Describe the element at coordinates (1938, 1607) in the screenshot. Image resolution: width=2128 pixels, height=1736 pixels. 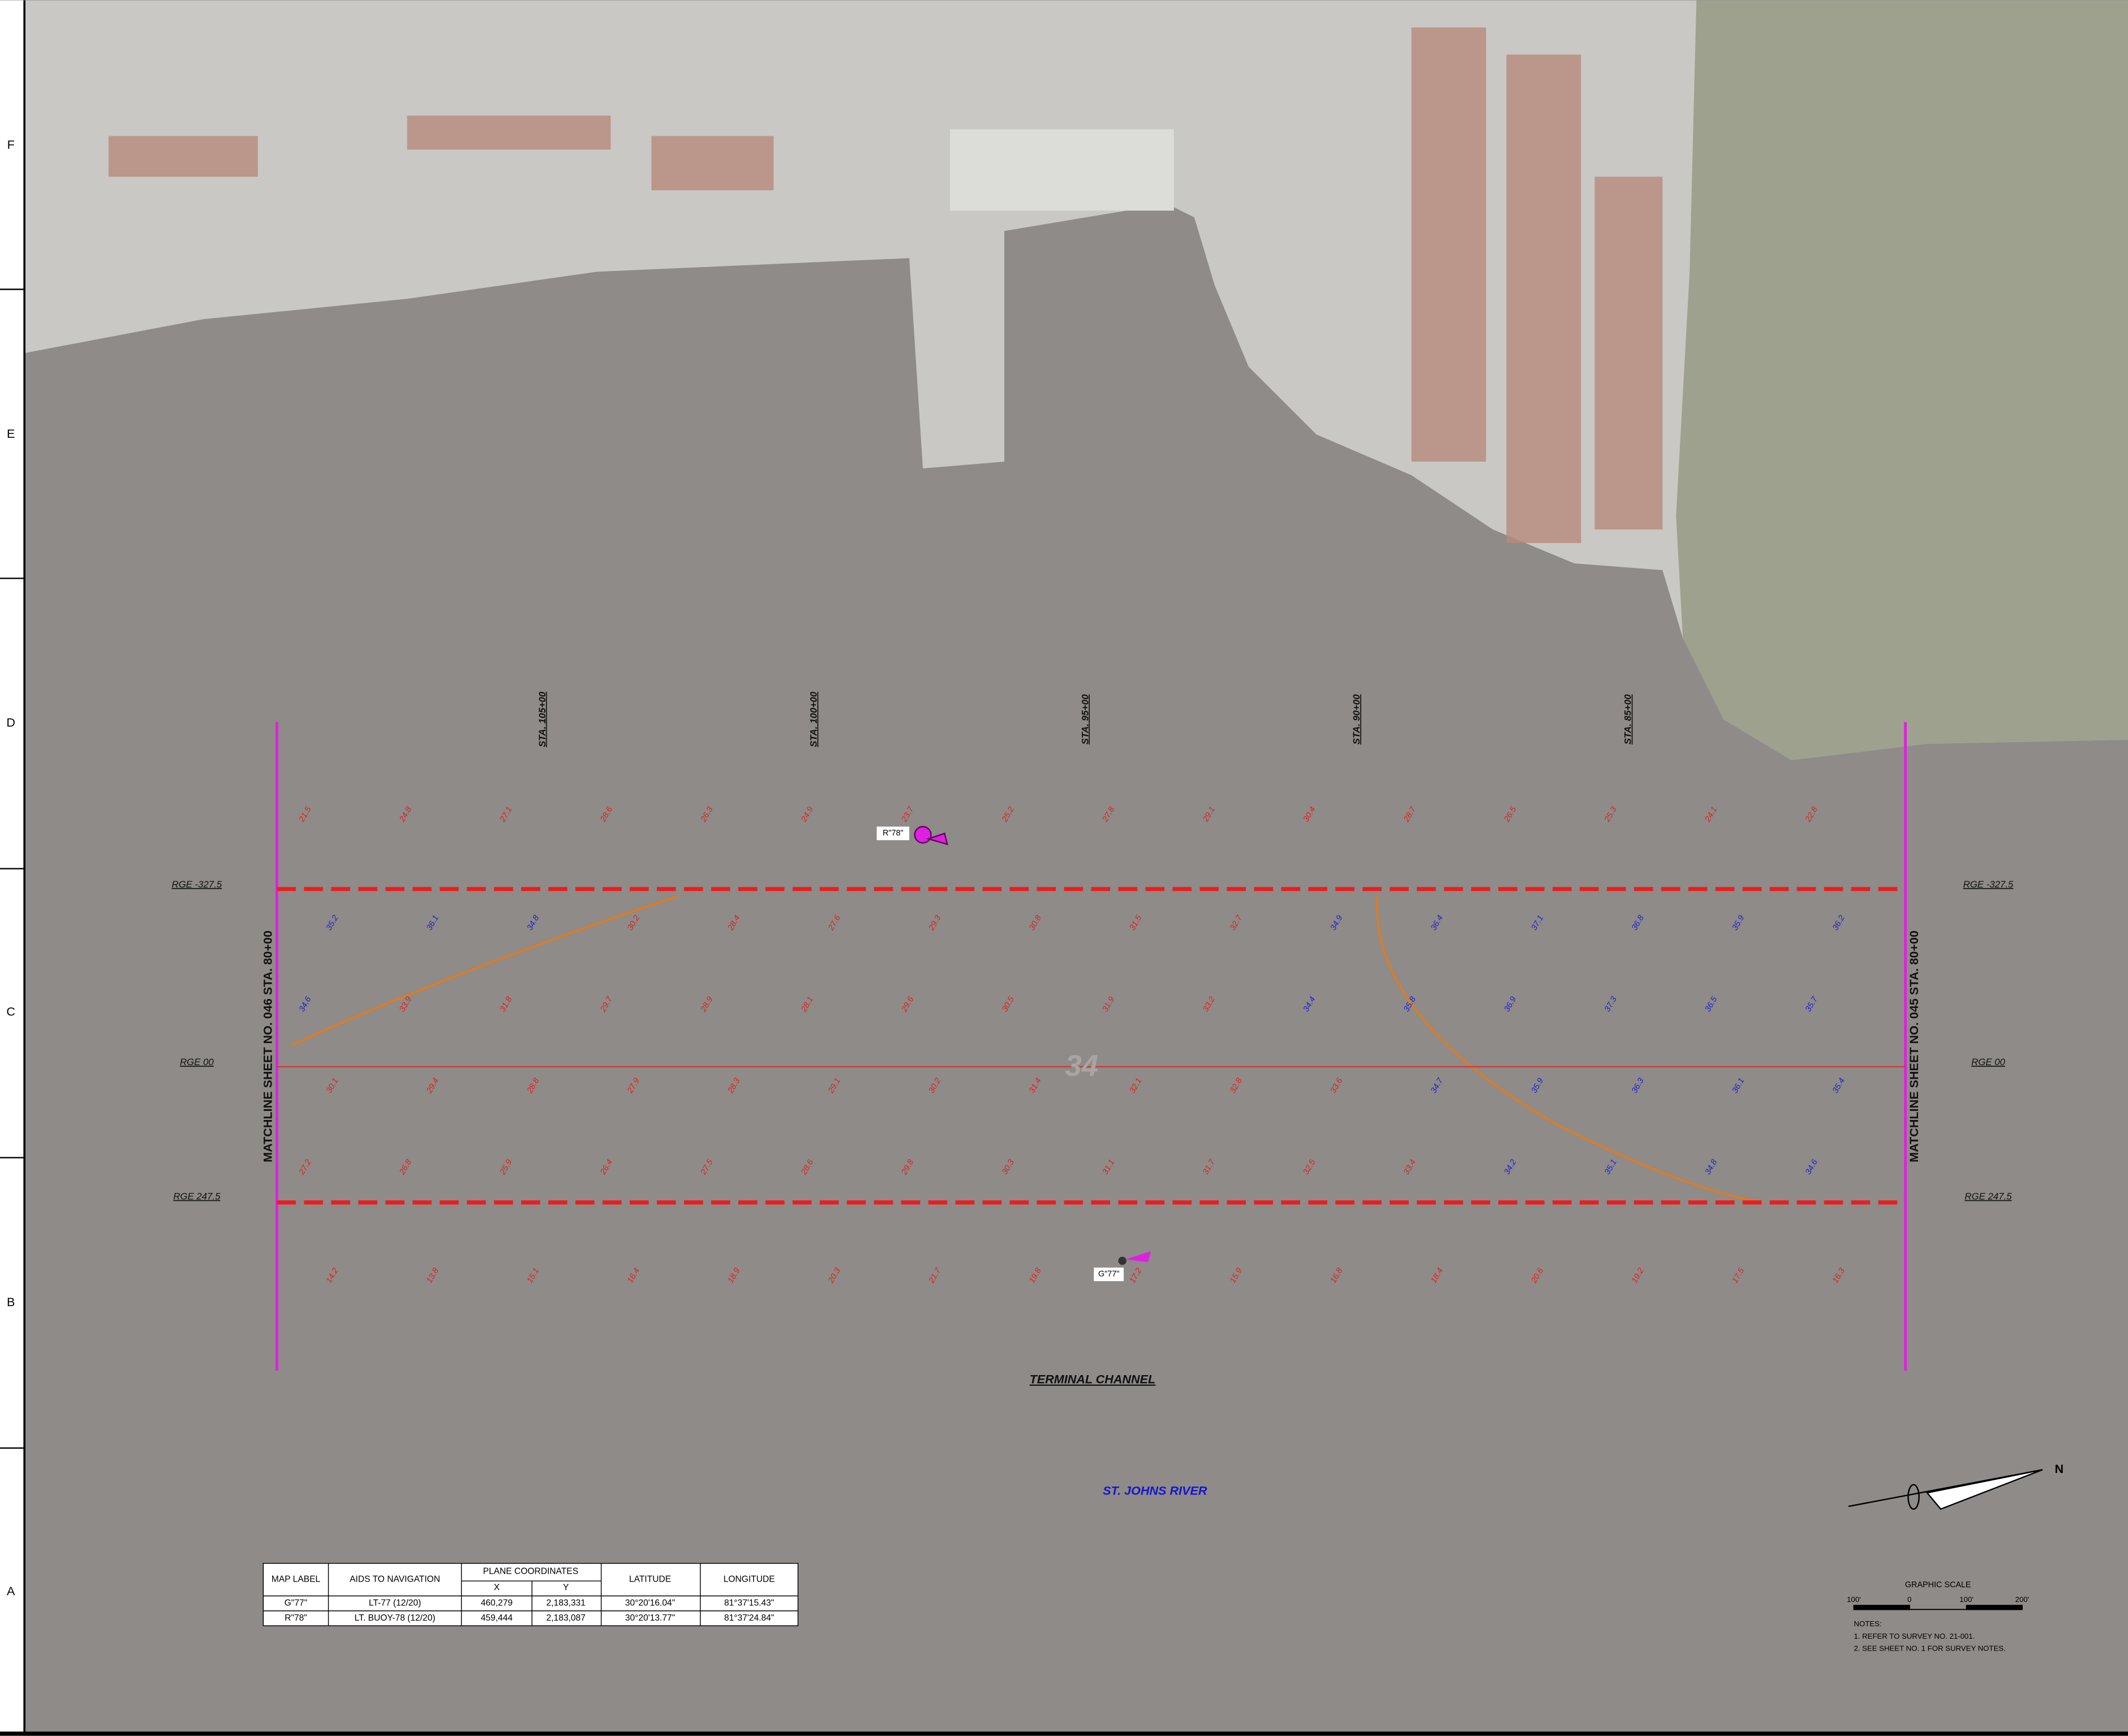
I see `graphic-scale` at that location.